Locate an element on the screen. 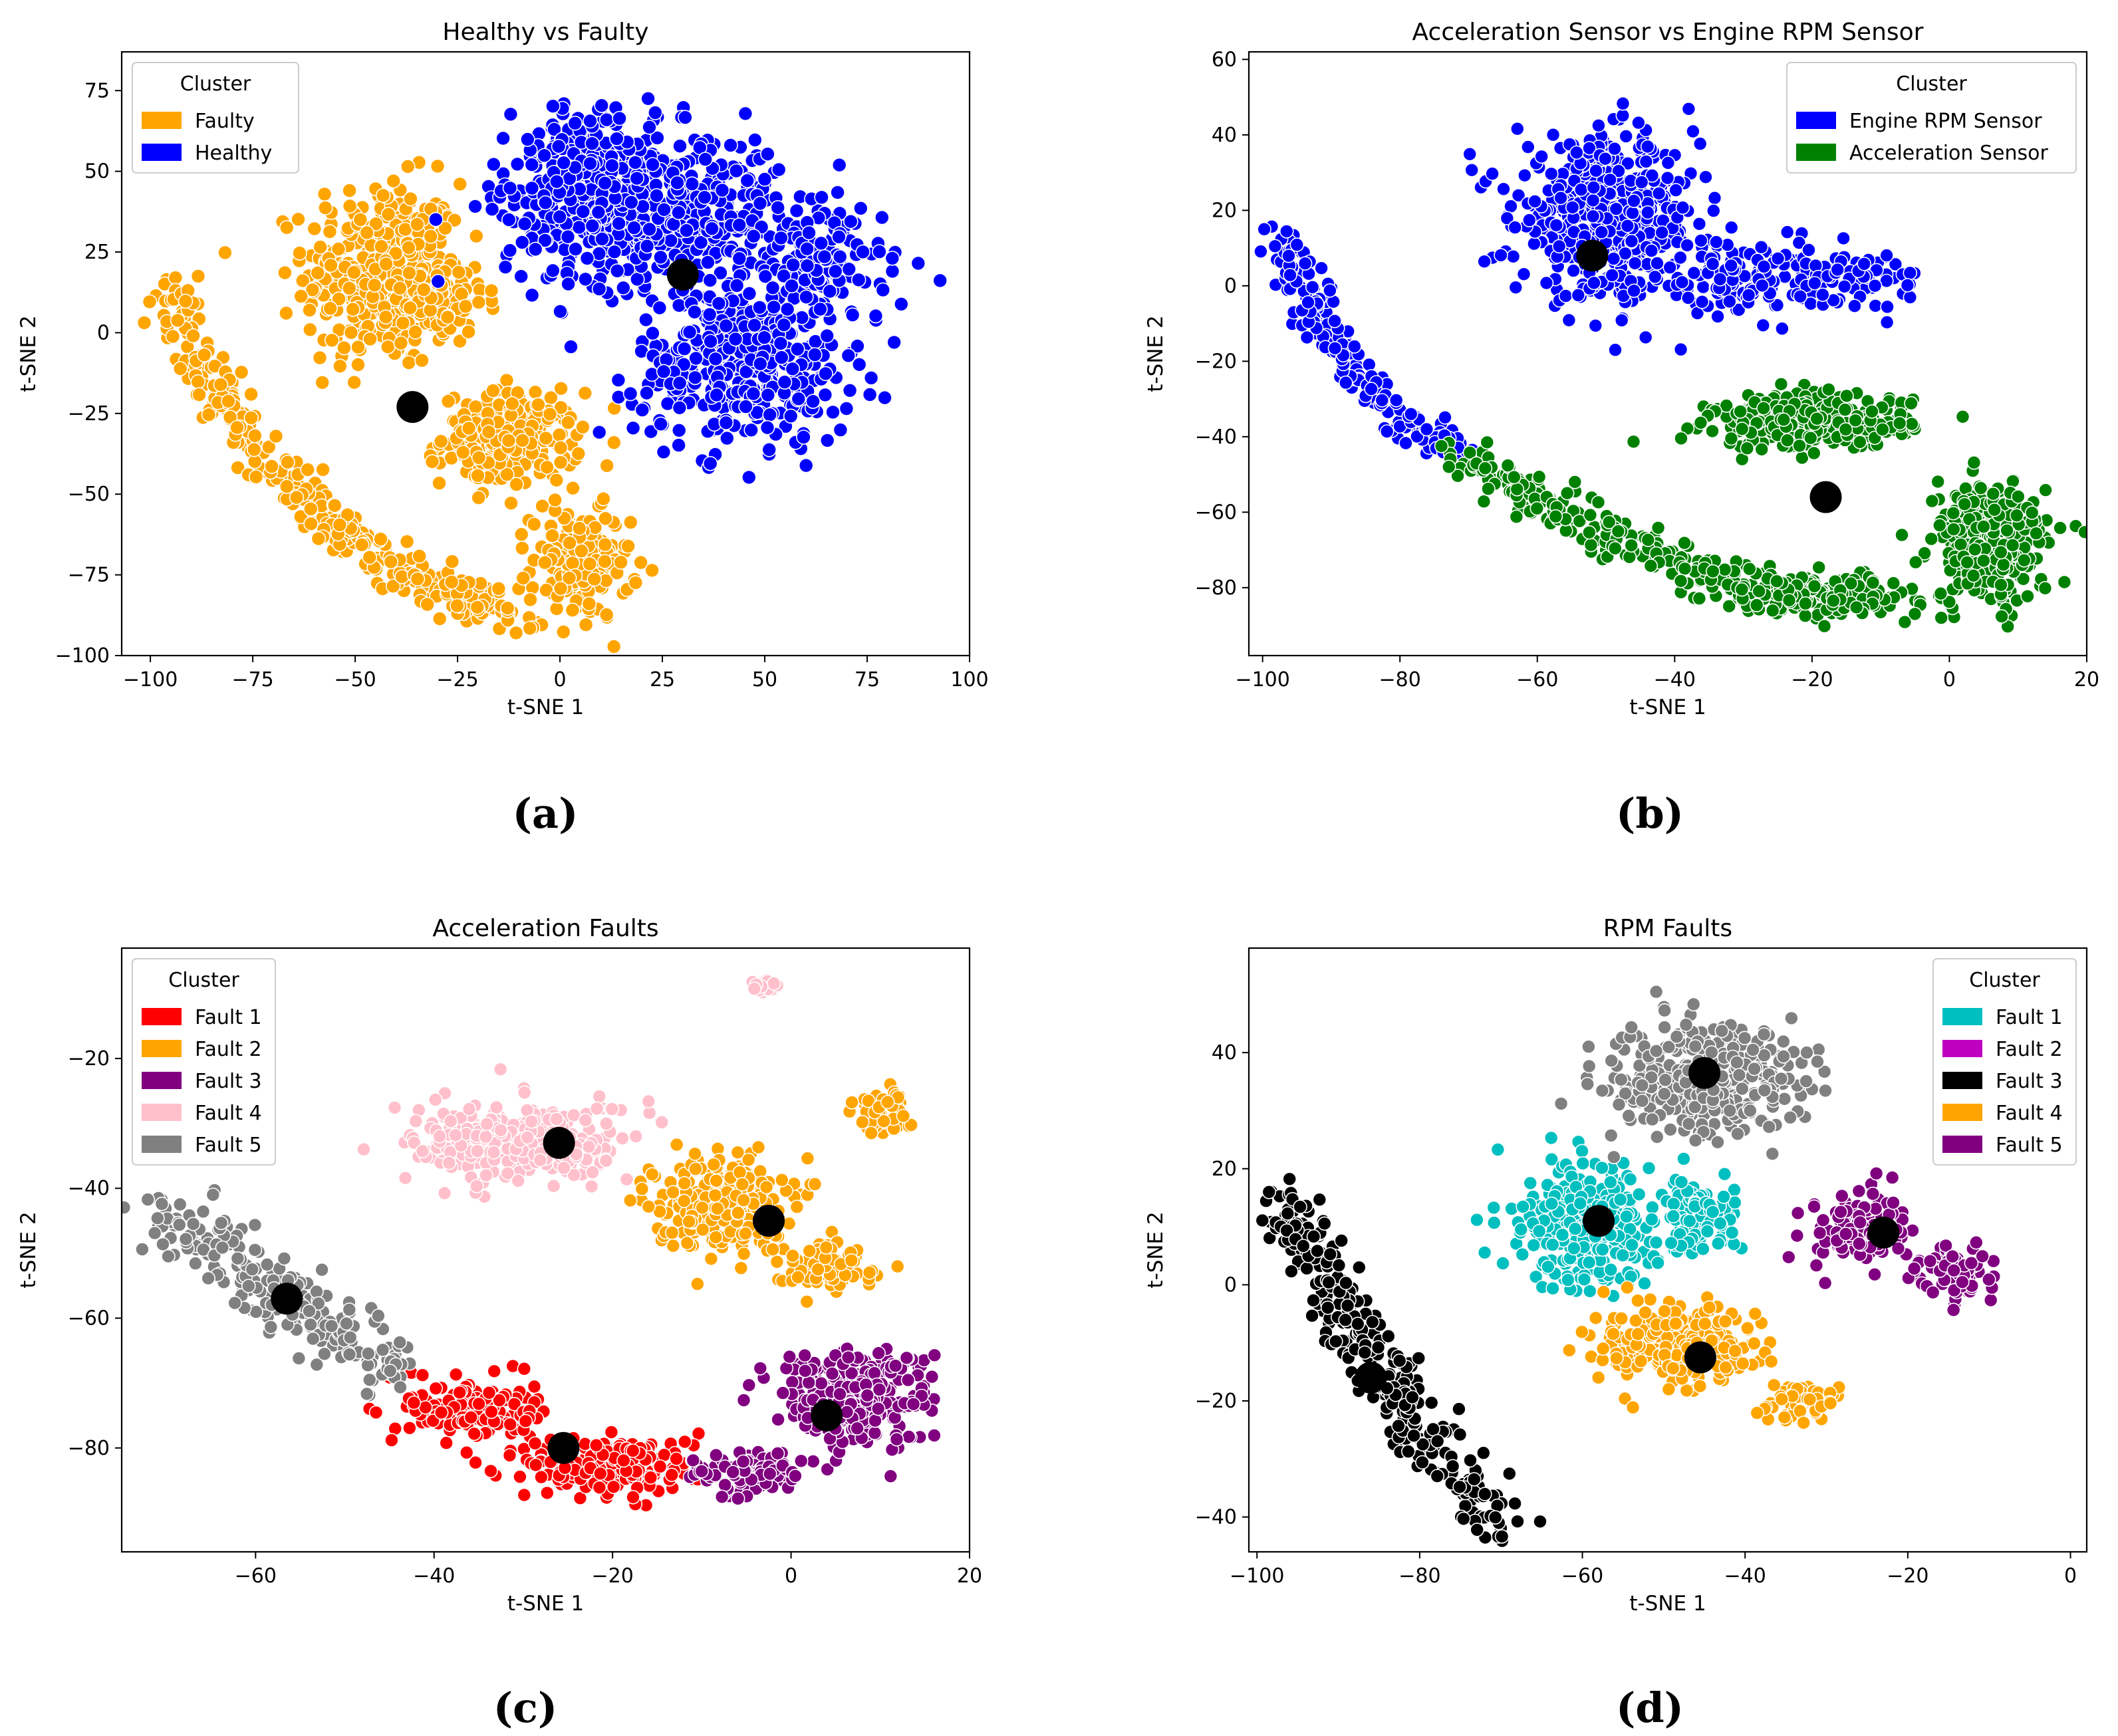 The height and width of the screenshot is (1736, 2118). y-tick-label: −60 is located at coordinates (1216, 513).